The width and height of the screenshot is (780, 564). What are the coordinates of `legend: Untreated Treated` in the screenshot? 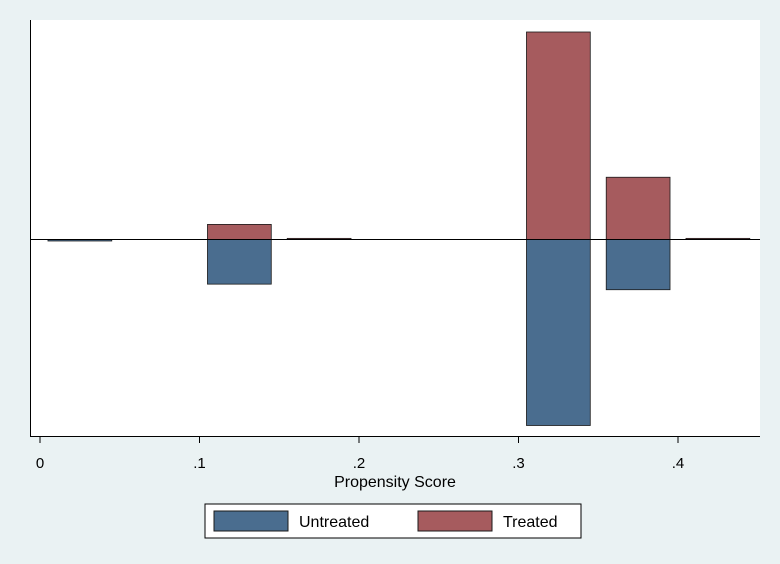 It's located at (393, 521).